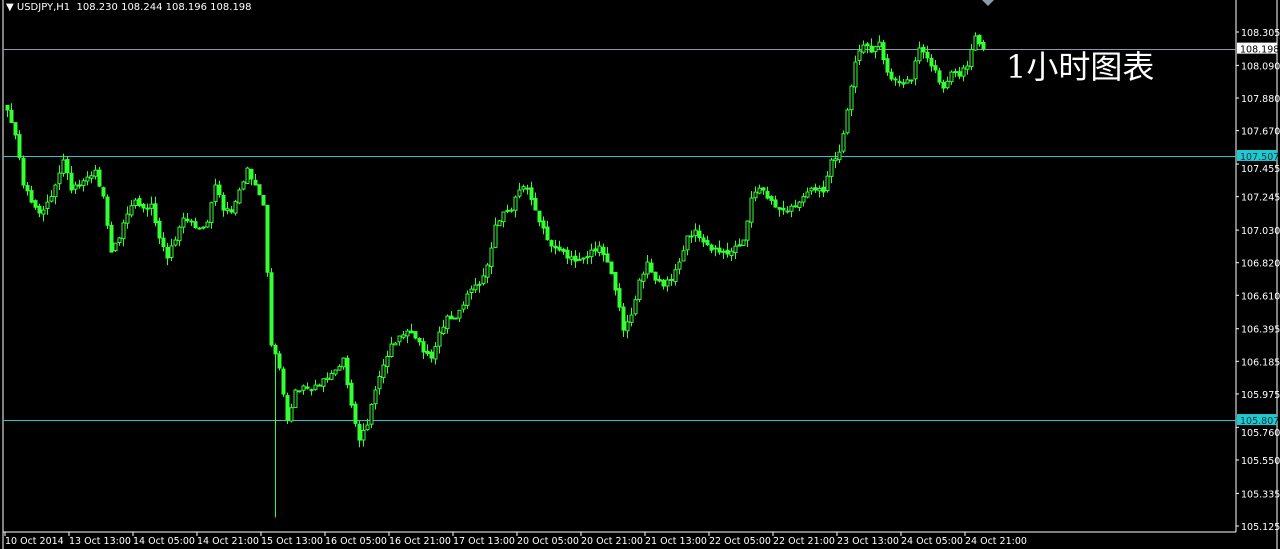 This screenshot has width=1280, height=549. I want to click on time-tick-label: 21 Oct 13:00, so click(676, 541).